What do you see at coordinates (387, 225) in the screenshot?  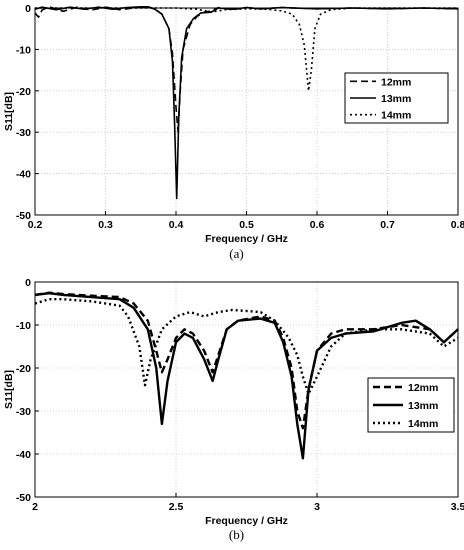 I see `x-tick-label: 0.7` at bounding box center [387, 225].